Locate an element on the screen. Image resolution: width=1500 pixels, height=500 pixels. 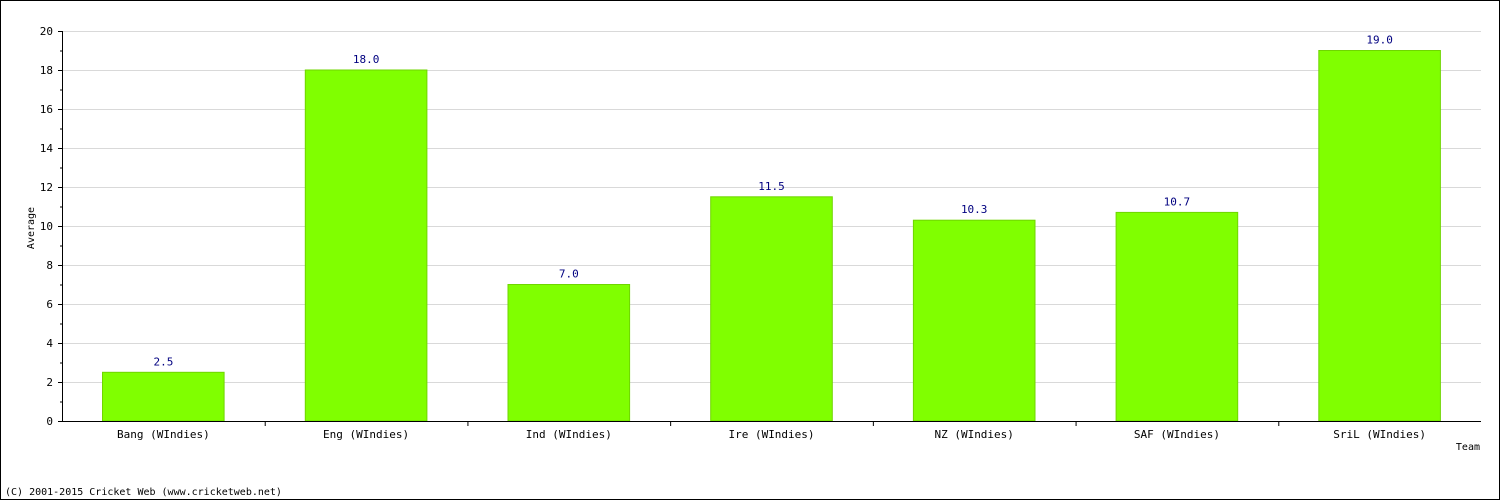
category-label-4: NZ (WIndies) is located at coordinates (973, 434).